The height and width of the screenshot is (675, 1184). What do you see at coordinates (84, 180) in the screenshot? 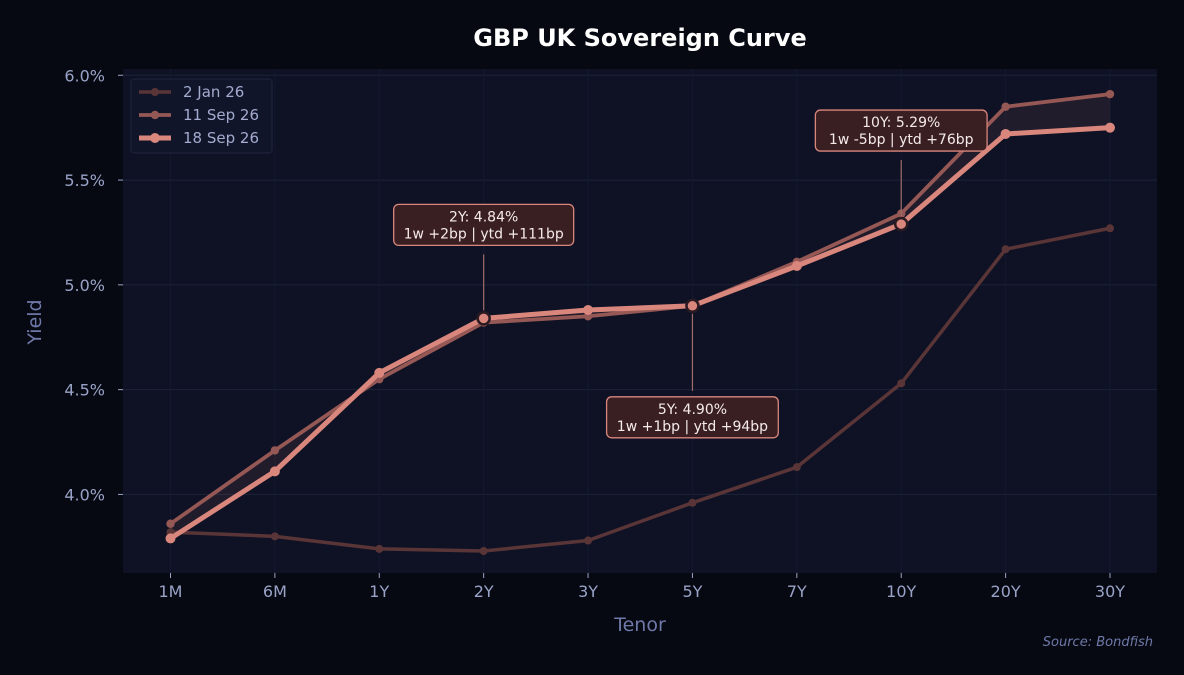
I see `y-tick-label: 5.5%` at bounding box center [84, 180].